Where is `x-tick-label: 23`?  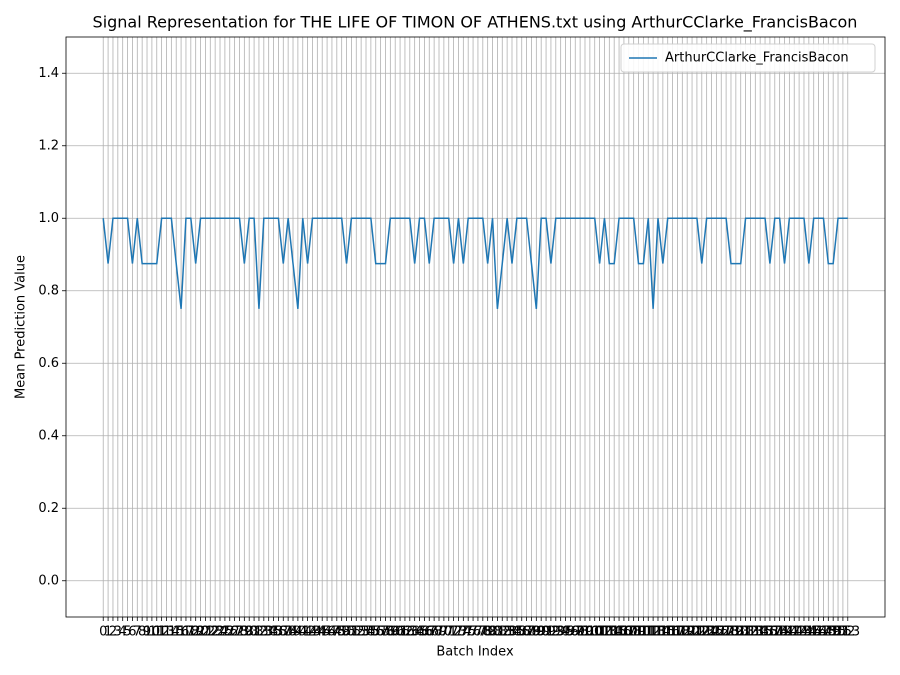 x-tick-label: 23 is located at coordinates (215, 632).